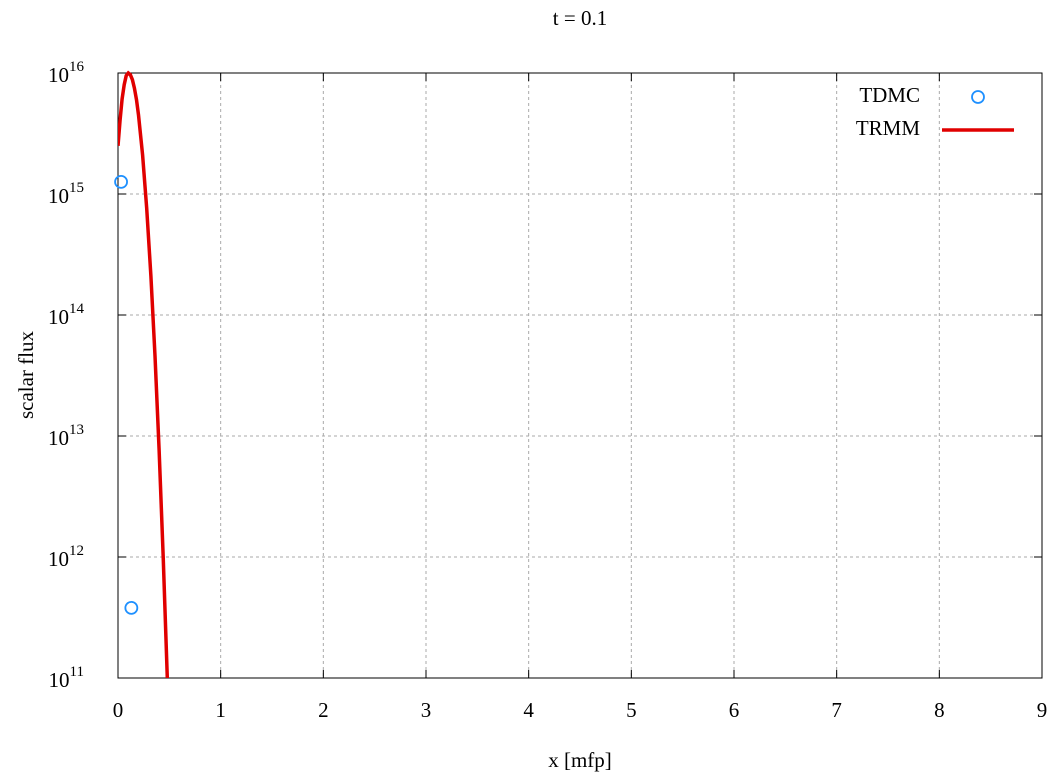  Describe the element at coordinates (118, 710) in the screenshot. I see `x-tick-label: 0` at that location.